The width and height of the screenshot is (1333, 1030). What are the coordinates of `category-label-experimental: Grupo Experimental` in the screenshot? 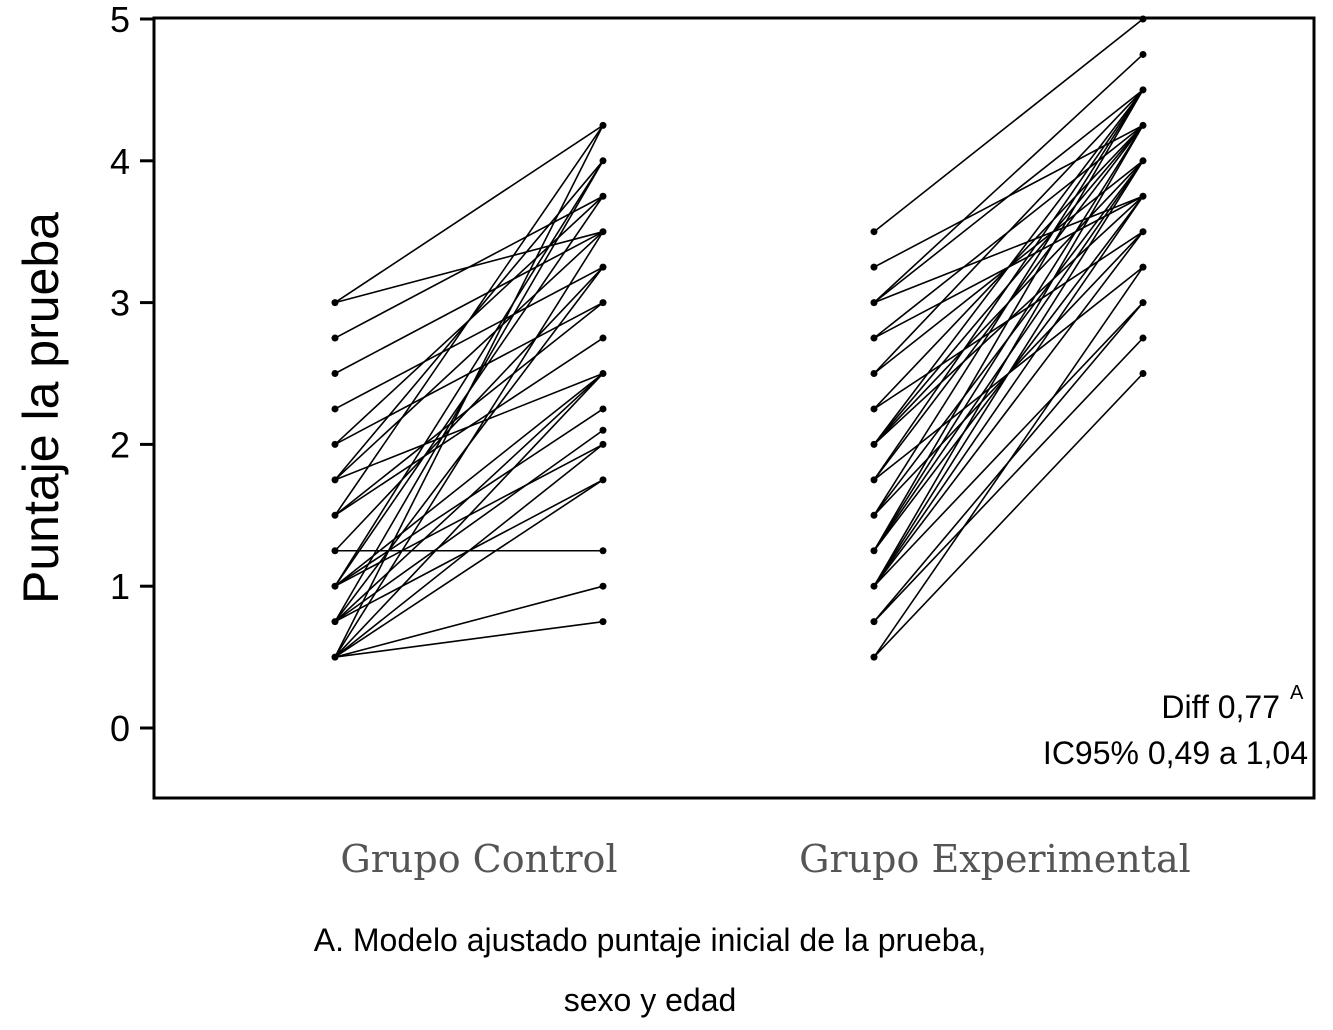 It's located at (995, 859).